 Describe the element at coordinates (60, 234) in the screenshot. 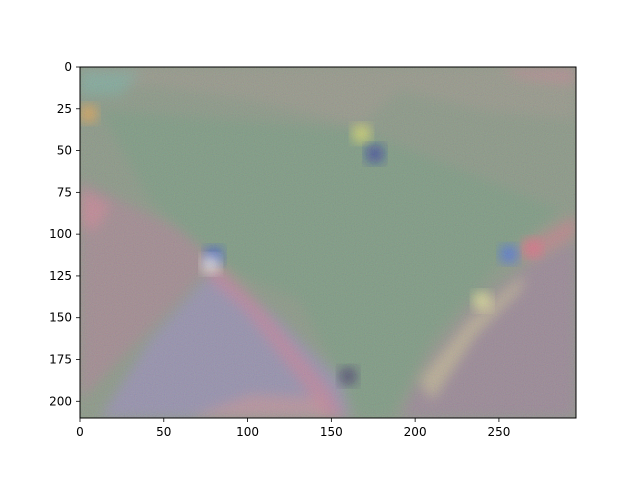

I see `y-tick-label: 100` at that location.